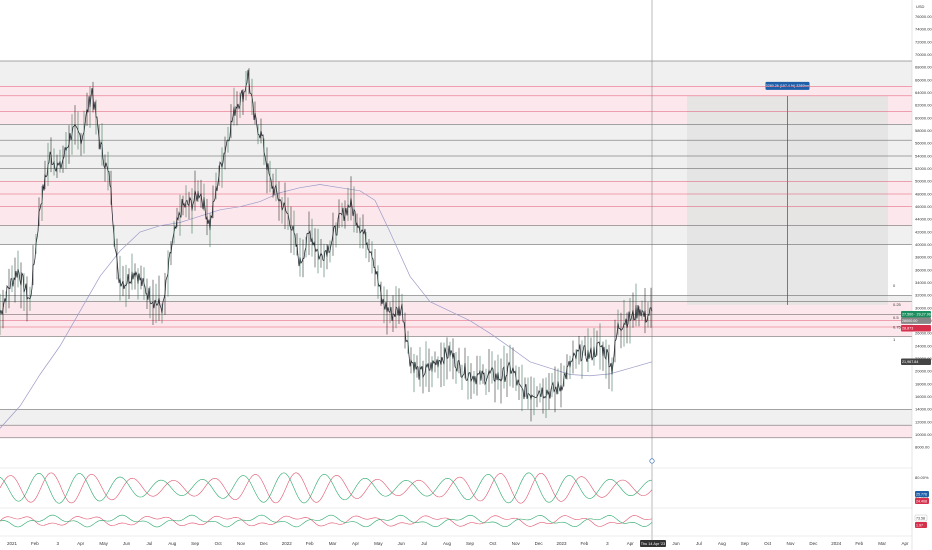  Describe the element at coordinates (923, 231) in the screenshot. I see `price-tick: 42000.00` at that location.